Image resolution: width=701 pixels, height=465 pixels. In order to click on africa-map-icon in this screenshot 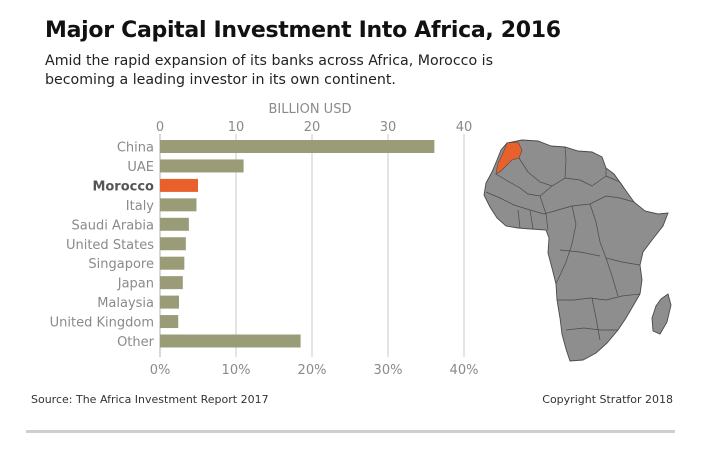, I will do `click(577, 250)`.